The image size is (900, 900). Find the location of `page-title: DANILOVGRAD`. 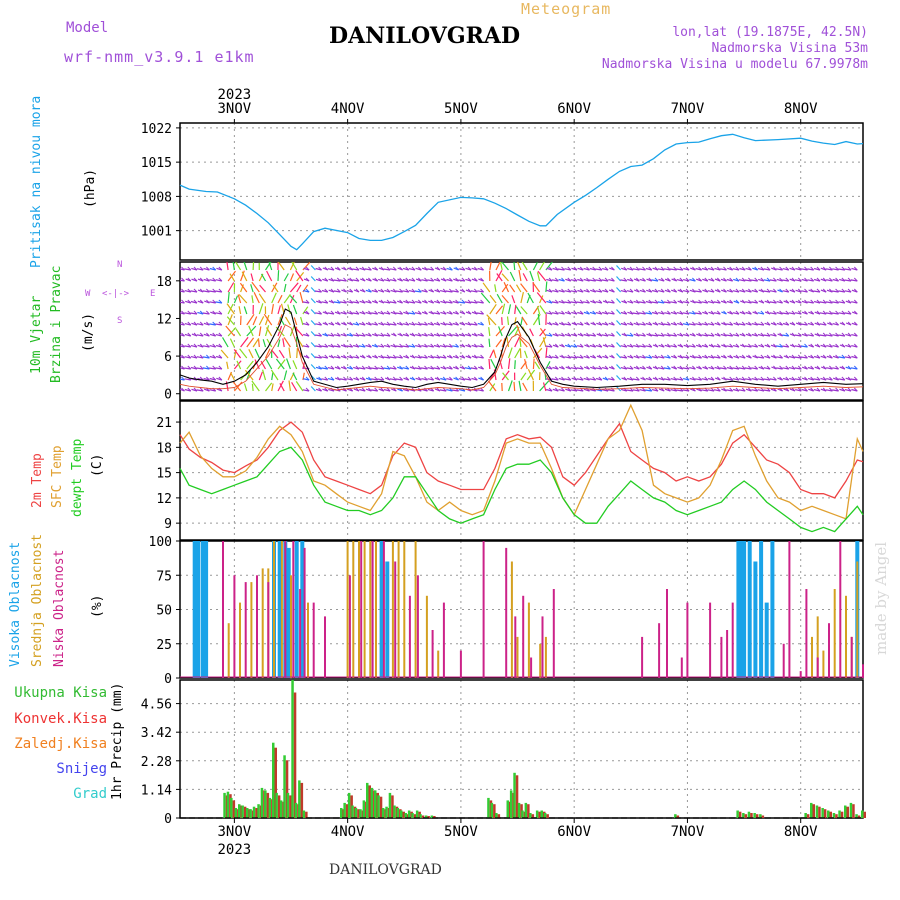

page-title: DANILOVGRAD is located at coordinates (425, 36).